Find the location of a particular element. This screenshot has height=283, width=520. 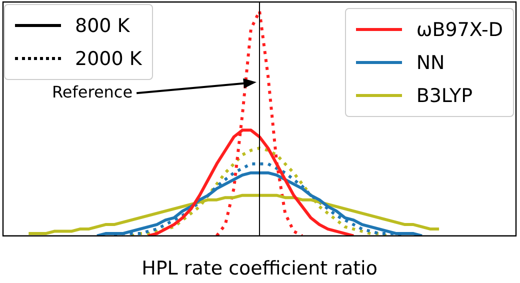

legend-label: ωB97X-D is located at coordinates (459, 29).